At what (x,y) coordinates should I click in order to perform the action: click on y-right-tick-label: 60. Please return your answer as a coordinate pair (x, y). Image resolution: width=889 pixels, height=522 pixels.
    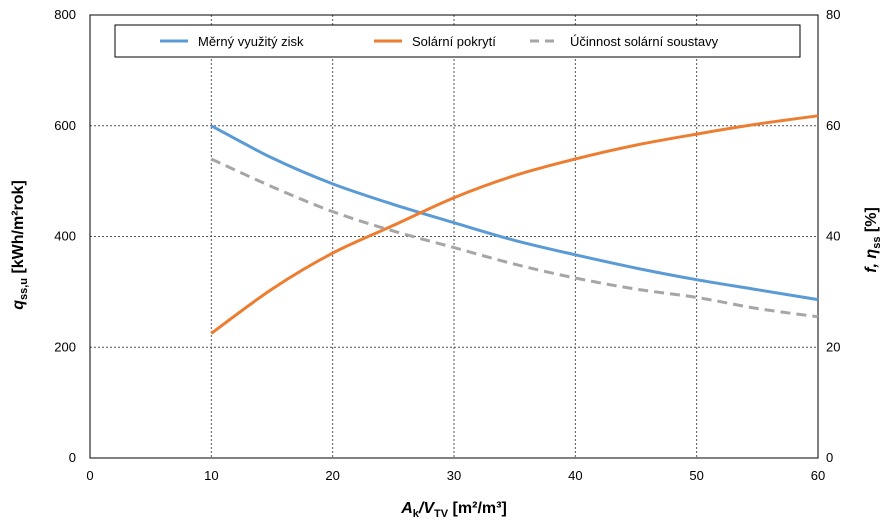
    Looking at the image, I should click on (833, 125).